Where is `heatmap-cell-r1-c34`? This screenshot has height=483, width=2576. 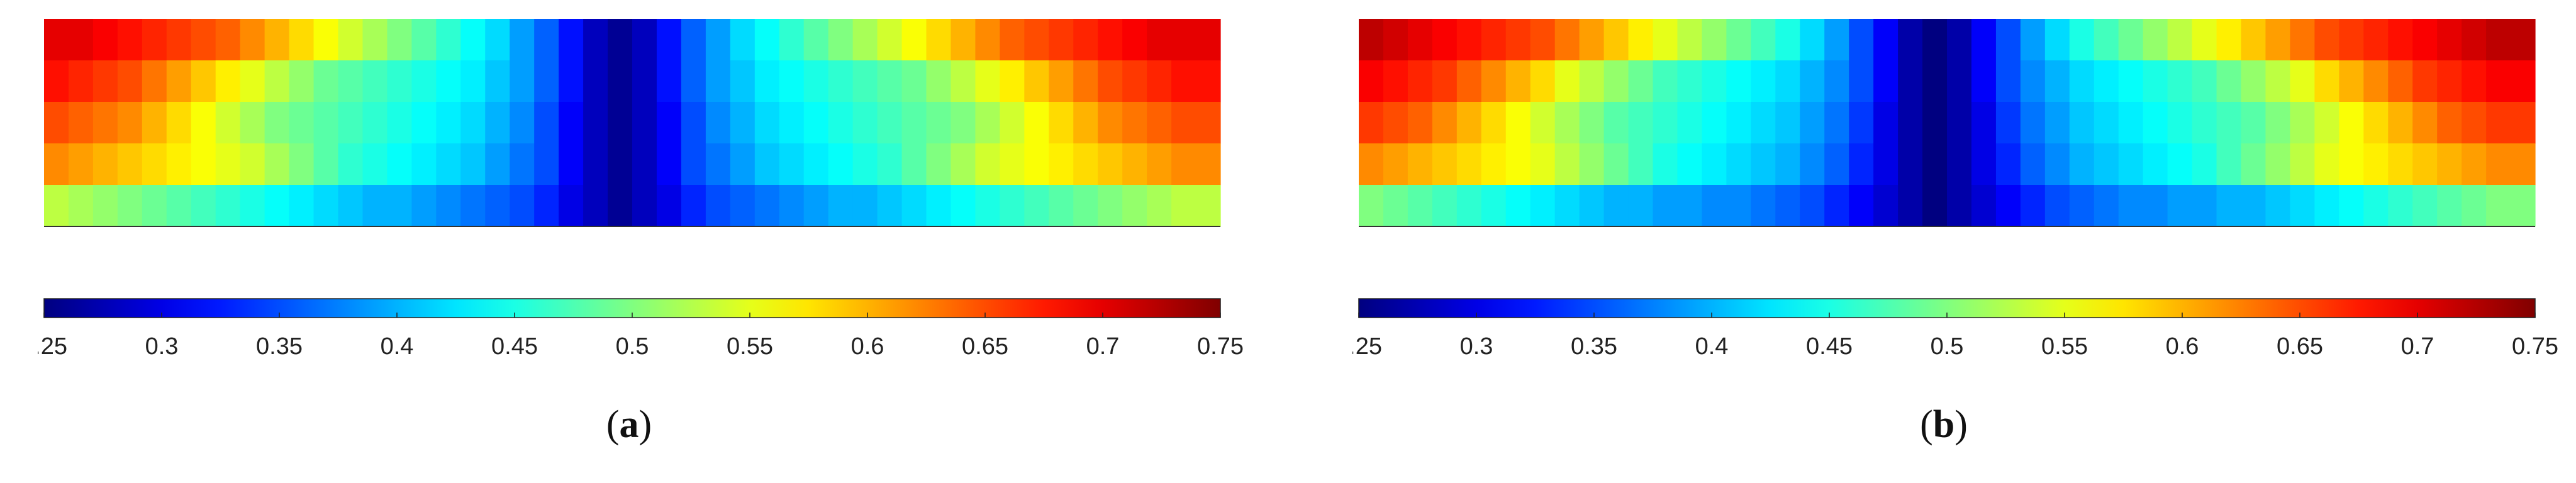 heatmap-cell-r1-c34 is located at coordinates (890, 81).